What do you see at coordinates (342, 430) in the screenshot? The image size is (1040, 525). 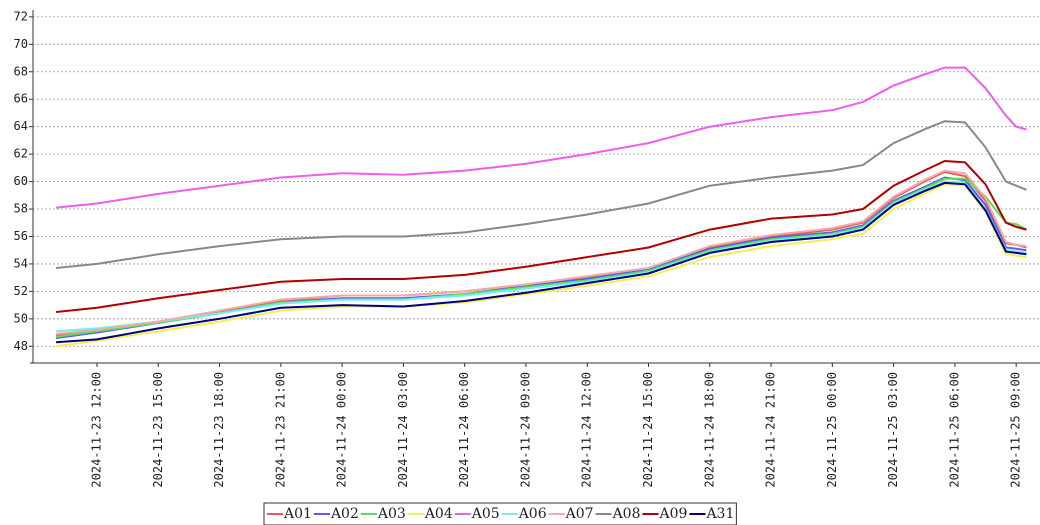 I see `x-tick-label: 2024-11-24 00:00` at bounding box center [342, 430].